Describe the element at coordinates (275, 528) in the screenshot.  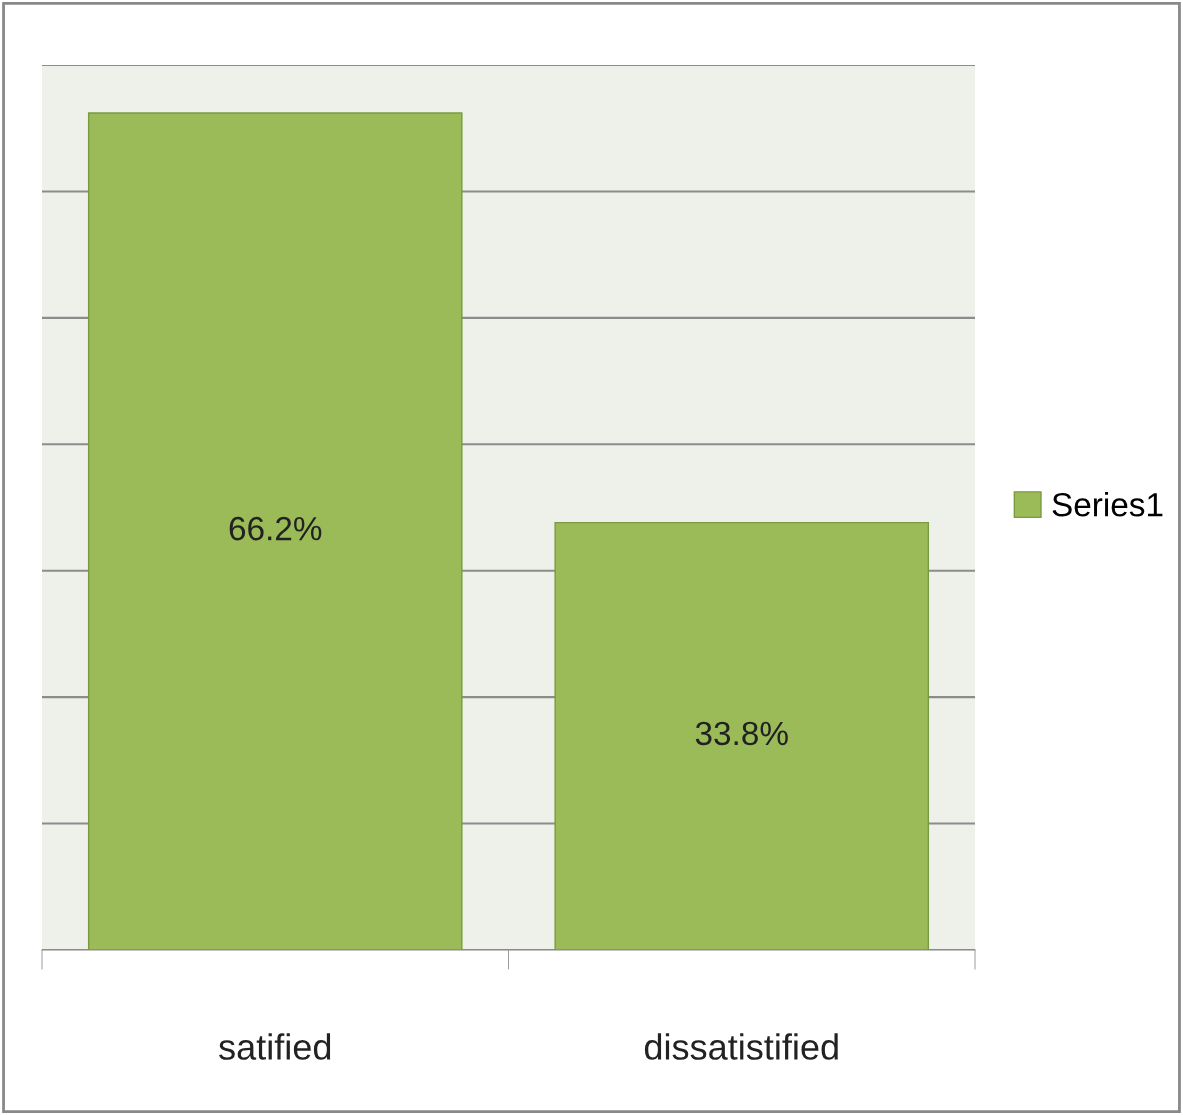
I see `data-label: 66.2%` at that location.